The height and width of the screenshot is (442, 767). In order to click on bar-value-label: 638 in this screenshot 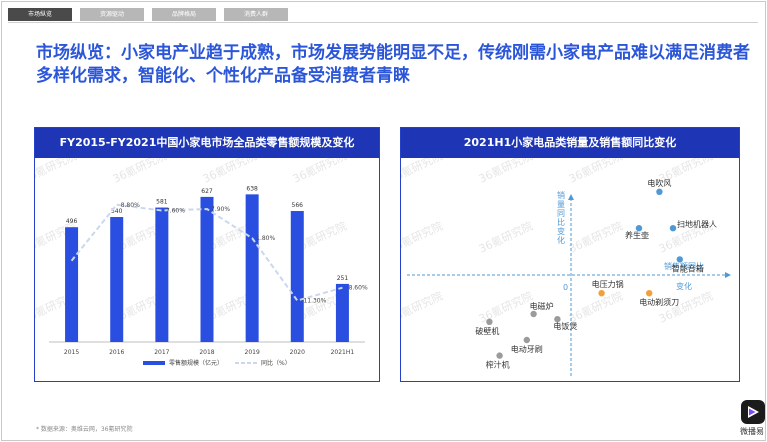, I will do `click(252, 188)`.